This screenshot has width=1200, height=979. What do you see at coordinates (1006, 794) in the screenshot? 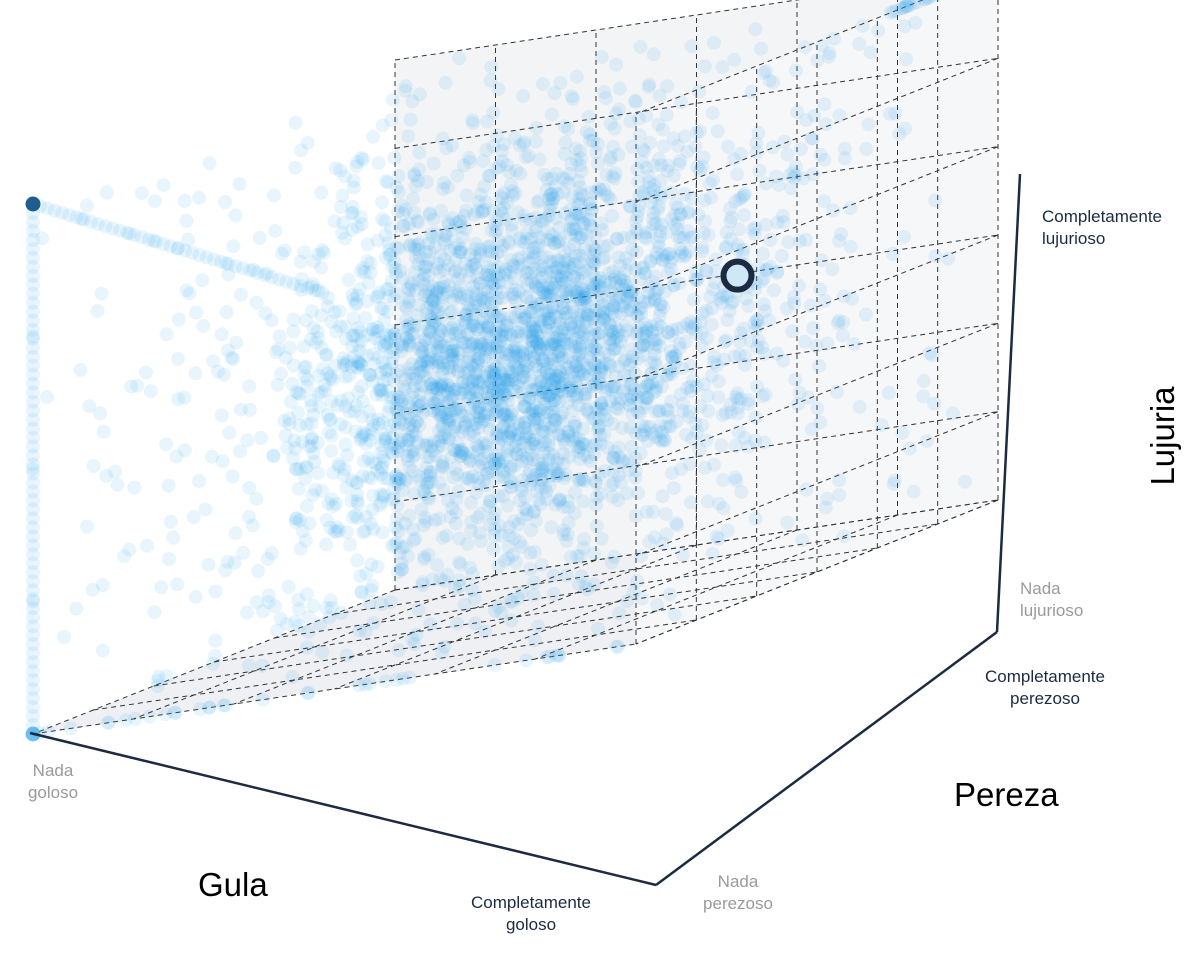
I see `y-axis-title: Pereza` at bounding box center [1006, 794].